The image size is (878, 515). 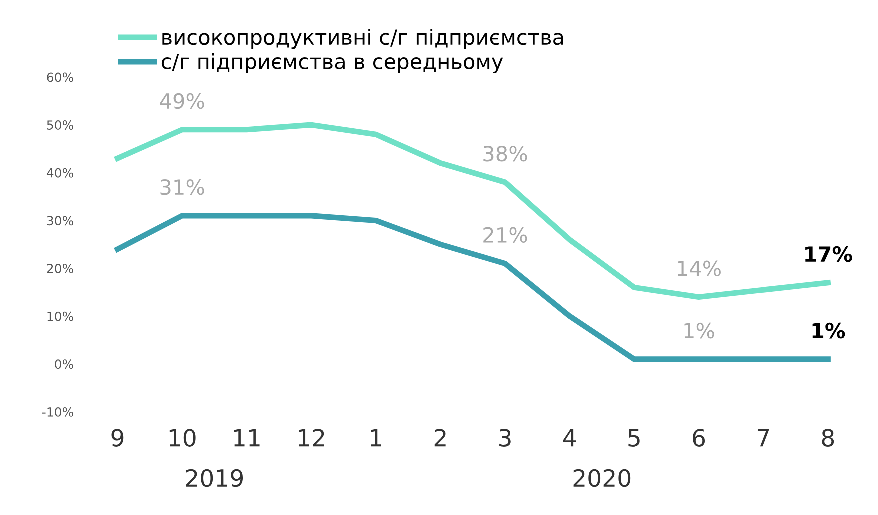 I want to click on legend-label: с/г підприємства в середньому, so click(x=333, y=63).